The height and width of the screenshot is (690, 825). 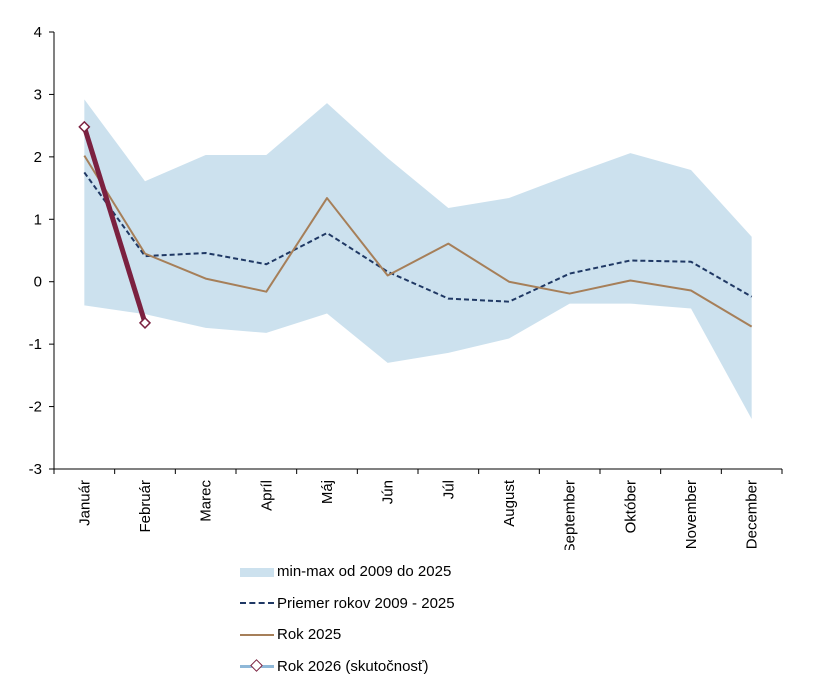 I want to click on x-tick-label: September, so click(x=570, y=515).